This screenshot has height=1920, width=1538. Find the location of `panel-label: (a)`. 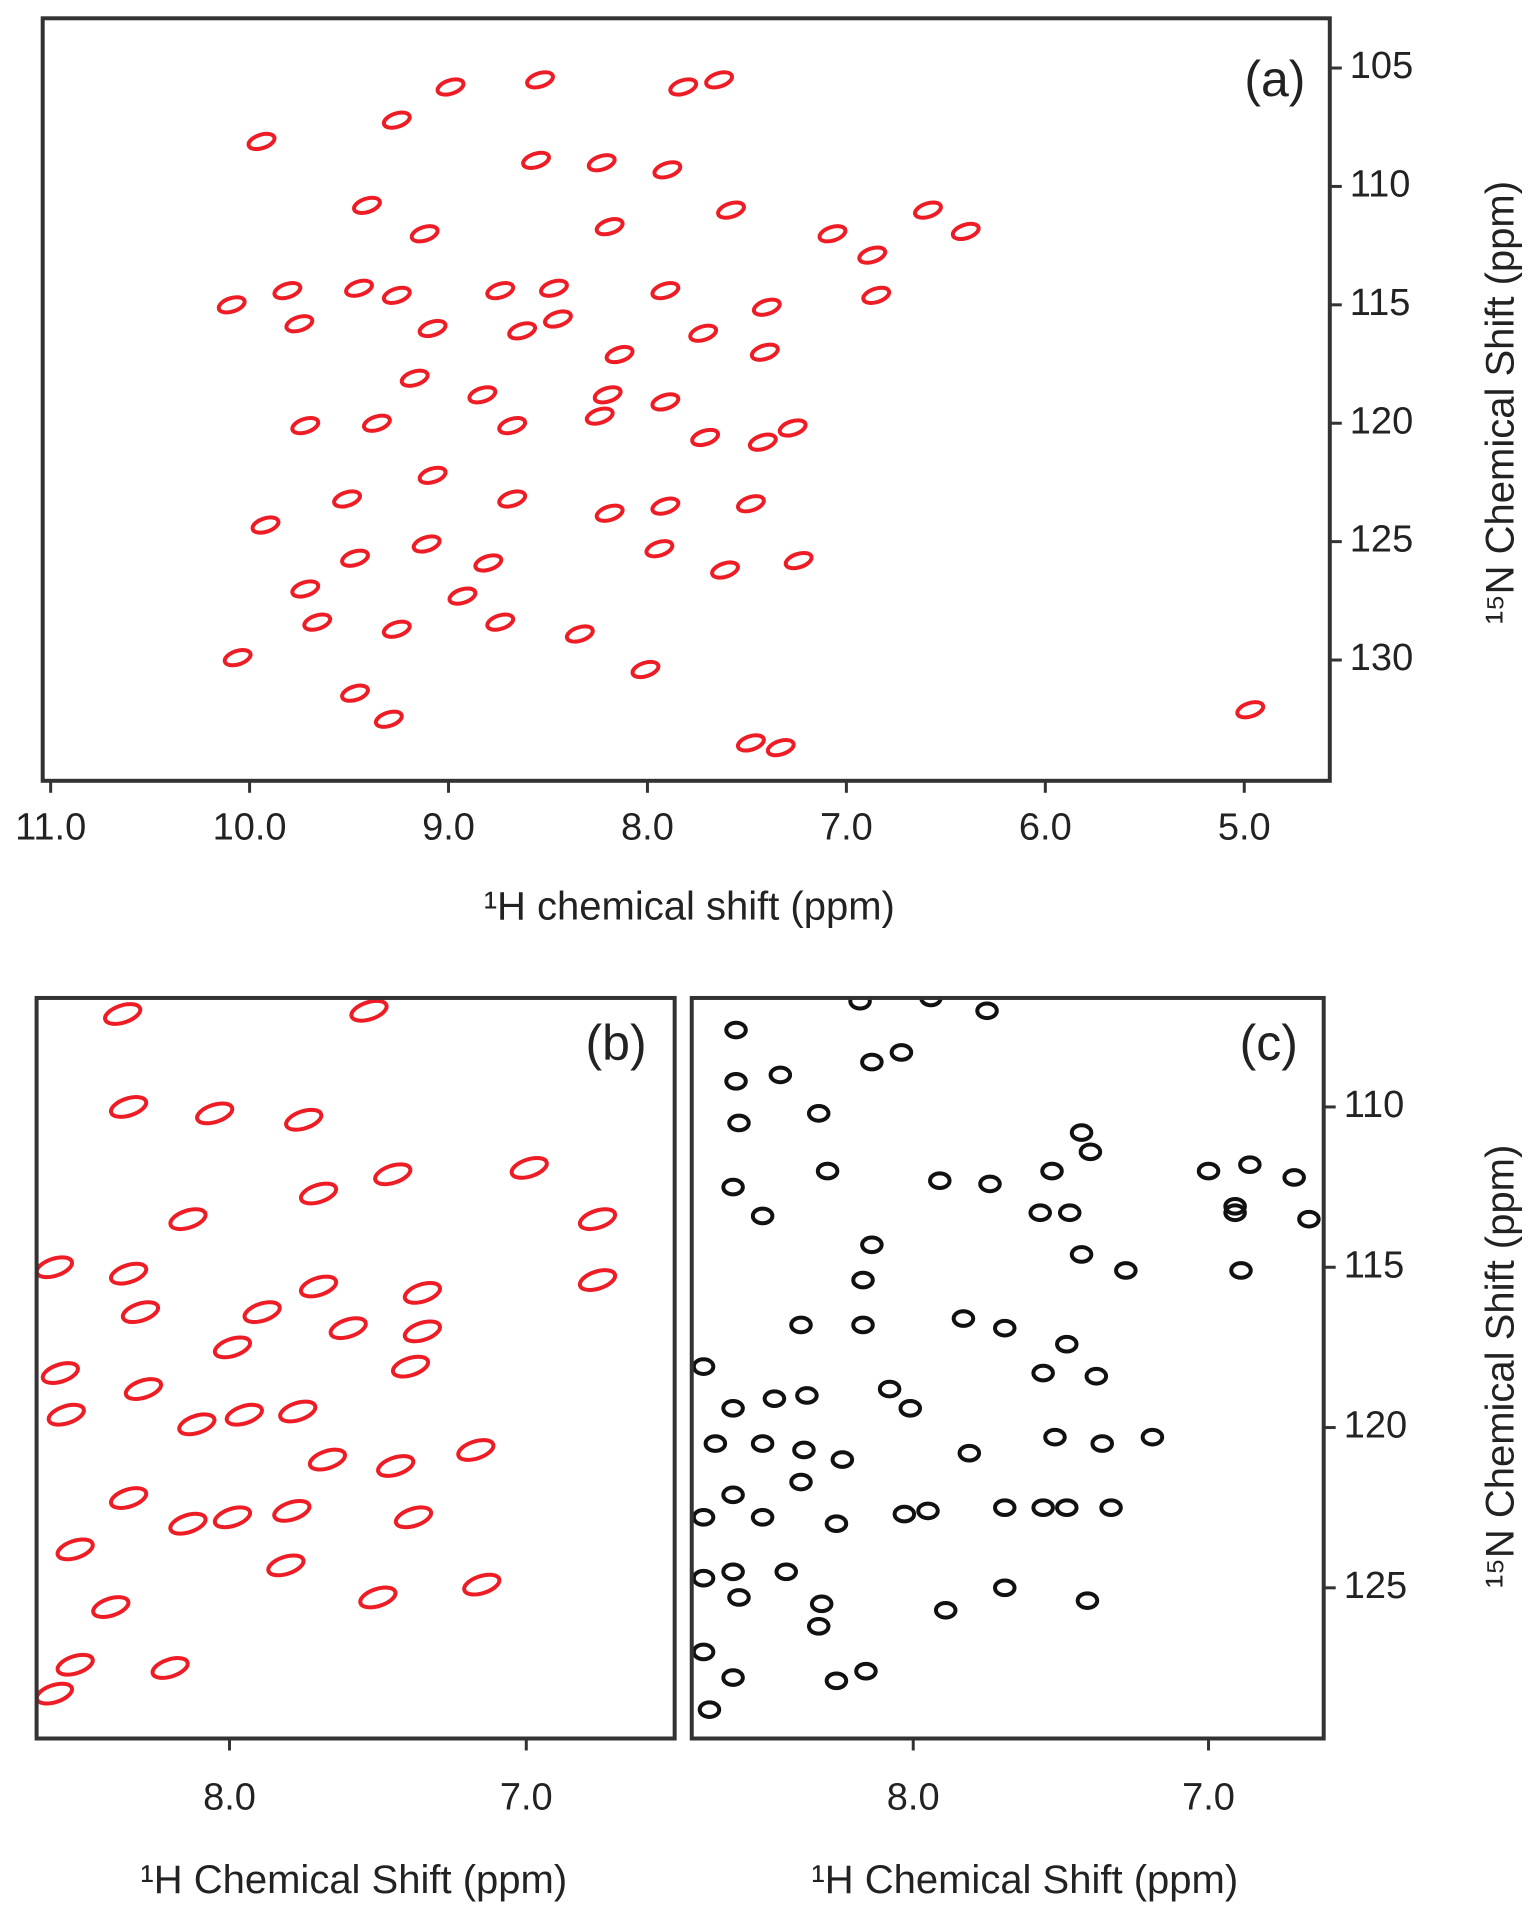

panel-label: (a) is located at coordinates (1274, 79).